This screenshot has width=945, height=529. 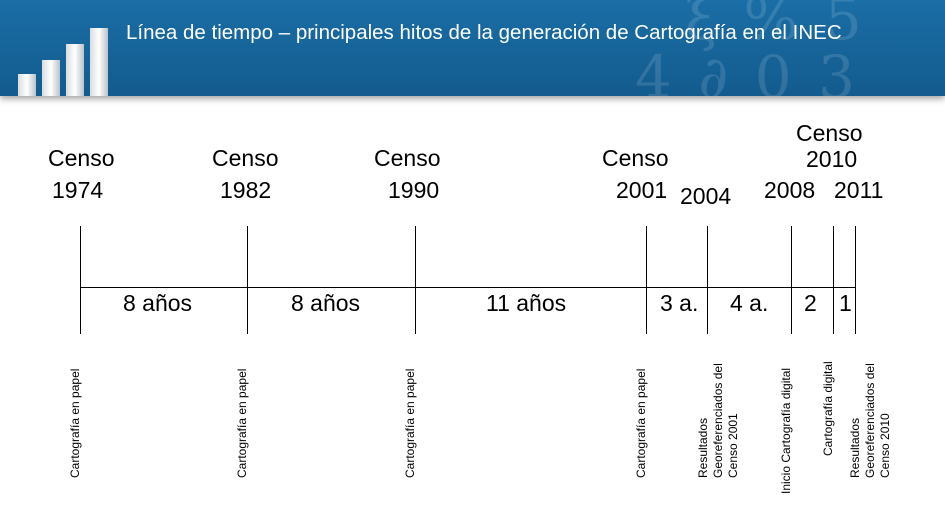 What do you see at coordinates (679, 303) in the screenshot?
I see `interval-2001-2004: 3 a.` at bounding box center [679, 303].